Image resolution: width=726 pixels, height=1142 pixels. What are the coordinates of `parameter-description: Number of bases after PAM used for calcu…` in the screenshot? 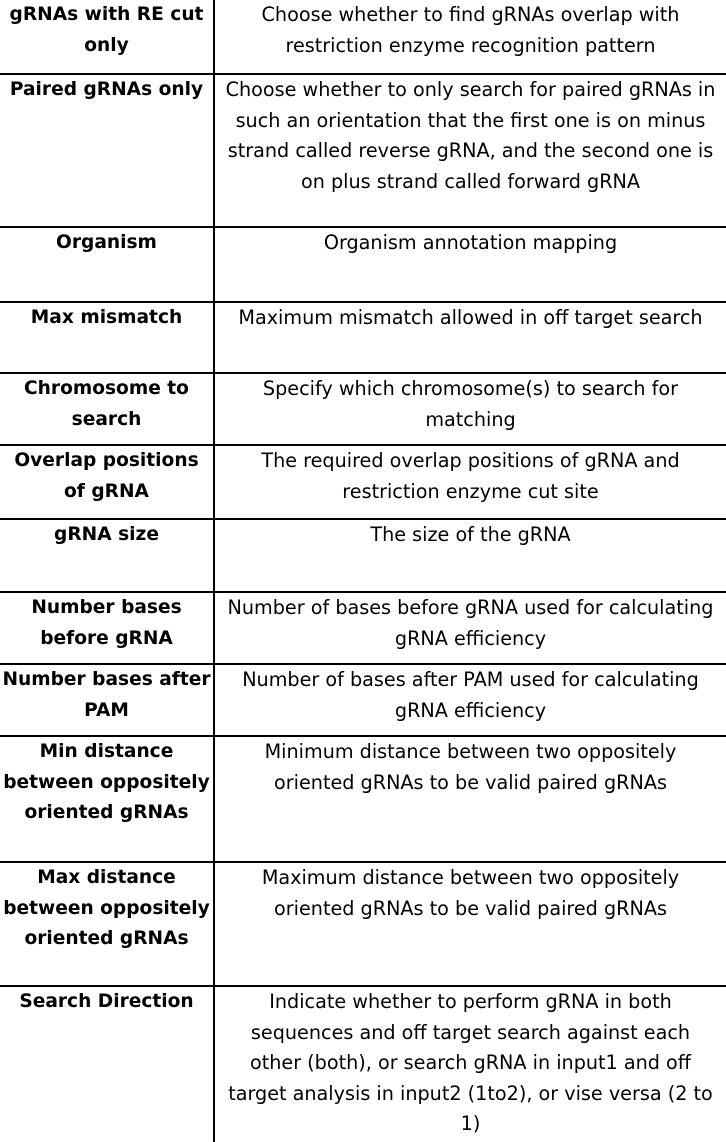 It's located at (469, 700).